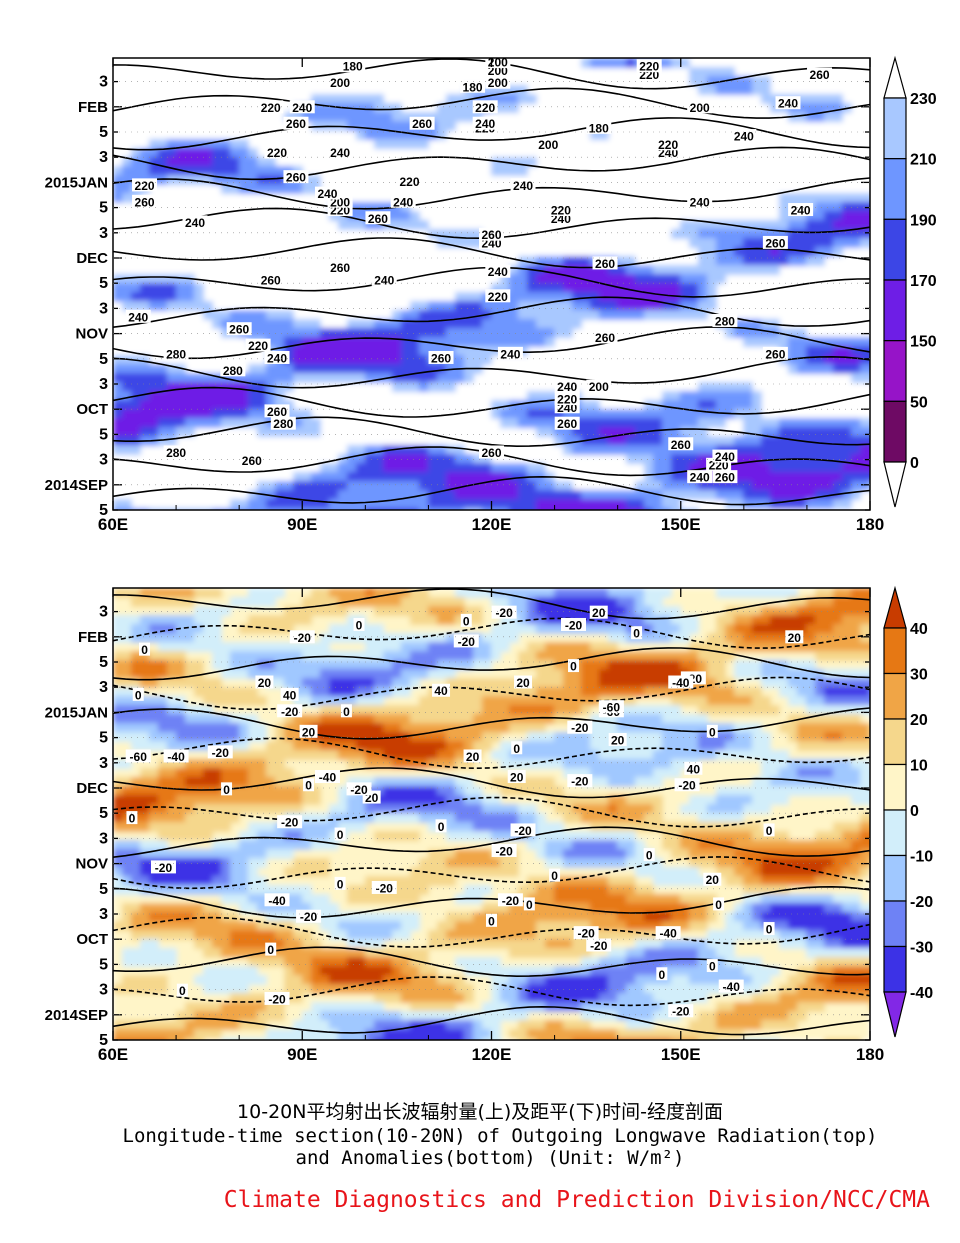 This screenshot has height=1243, width=960. Describe the element at coordinates (605, 337) in the screenshot. I see `top-contour-label: 260` at that location.